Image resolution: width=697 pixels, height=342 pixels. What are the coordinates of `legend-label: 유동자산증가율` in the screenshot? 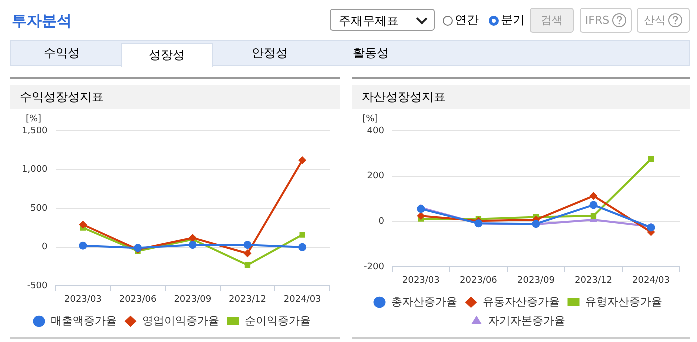 It's located at (521, 301).